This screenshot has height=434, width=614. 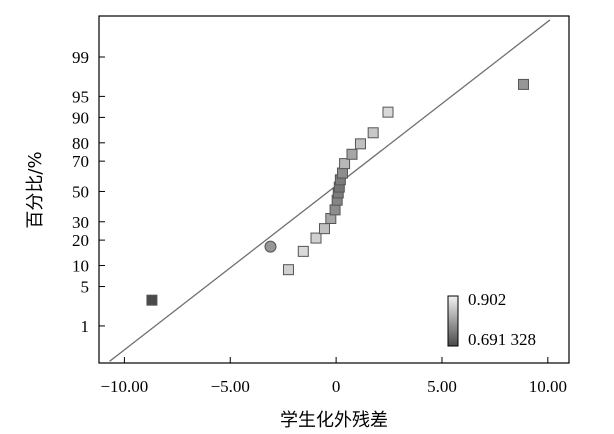 I want to click on x-axis: −10.00 −5.00 0 5.00 10.00, so click(x=333, y=376).